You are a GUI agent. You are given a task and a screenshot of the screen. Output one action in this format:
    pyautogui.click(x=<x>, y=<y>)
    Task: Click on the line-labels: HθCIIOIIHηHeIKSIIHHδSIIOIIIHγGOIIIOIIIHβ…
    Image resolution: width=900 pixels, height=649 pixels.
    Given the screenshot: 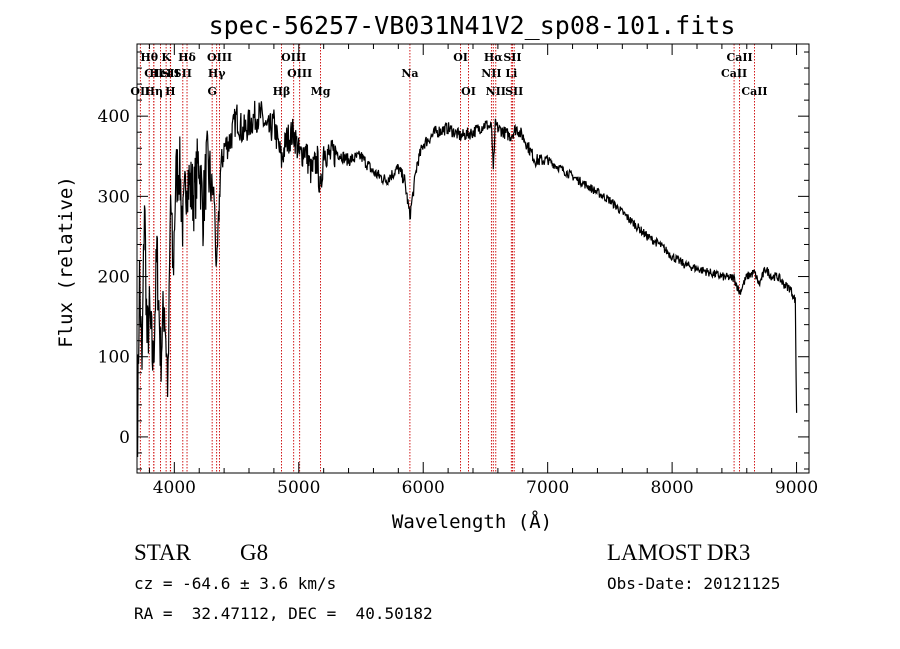 What is the action you would take?
    pyautogui.click(x=448, y=74)
    